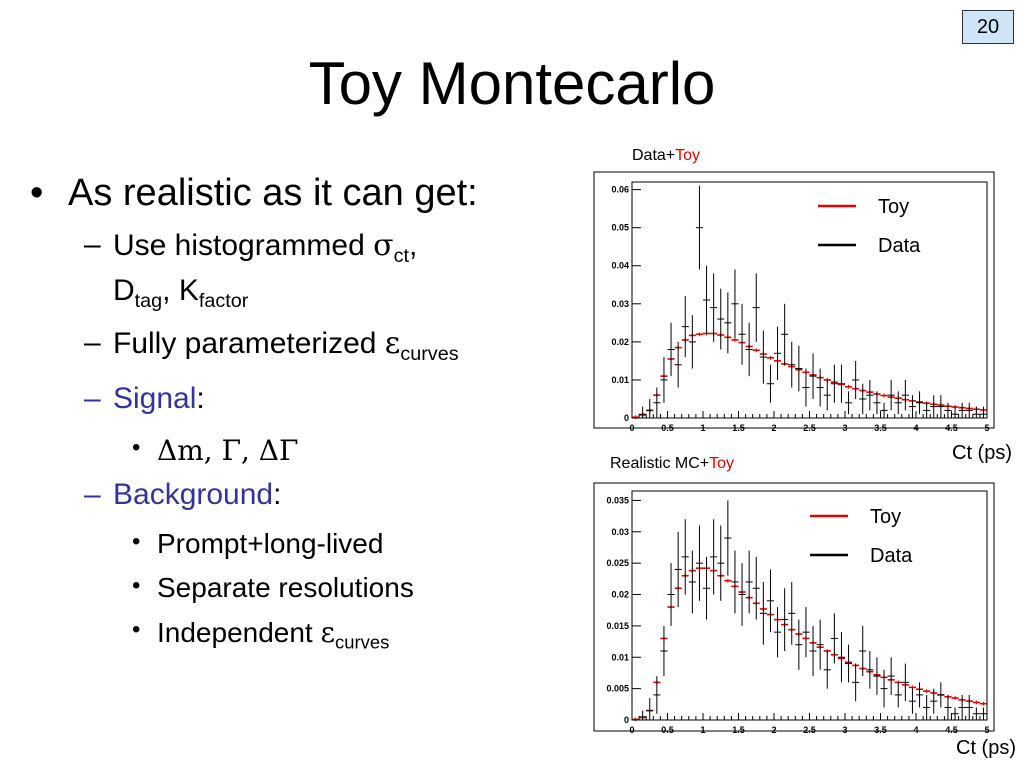 This screenshot has height=768, width=1024. Describe the element at coordinates (197, 494) in the screenshot. I see `bullet-background-text: Background:` at that location.